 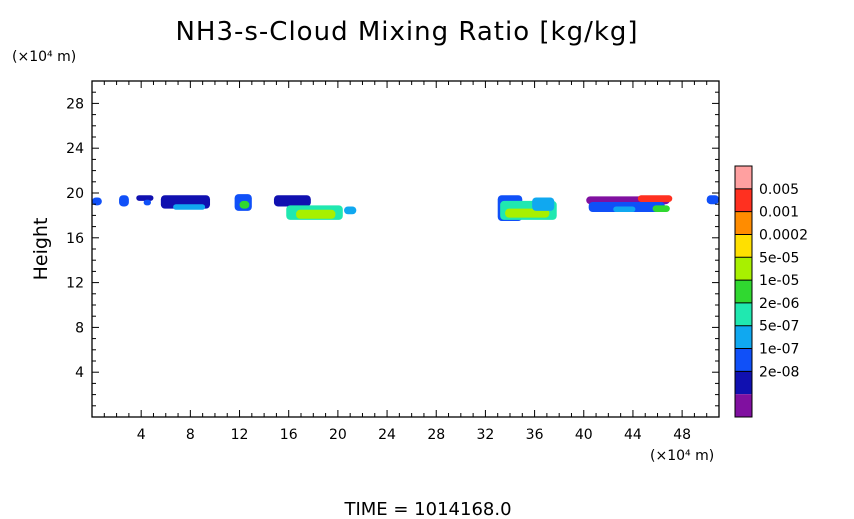 I want to click on x-tick-label: 48, so click(x=682, y=435).